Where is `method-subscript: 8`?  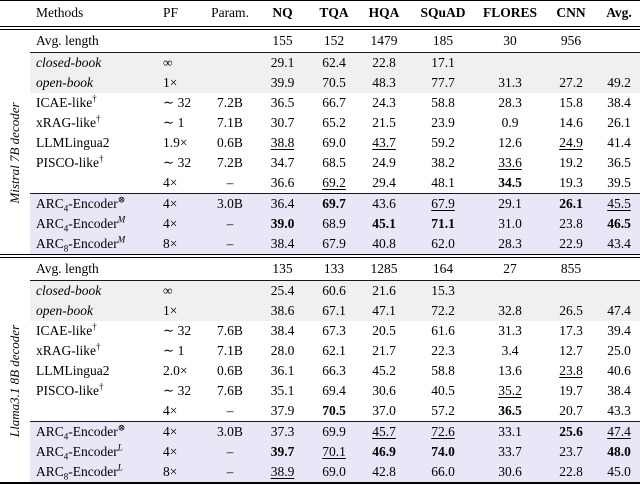 method-subscript: 8 is located at coordinates (66, 476).